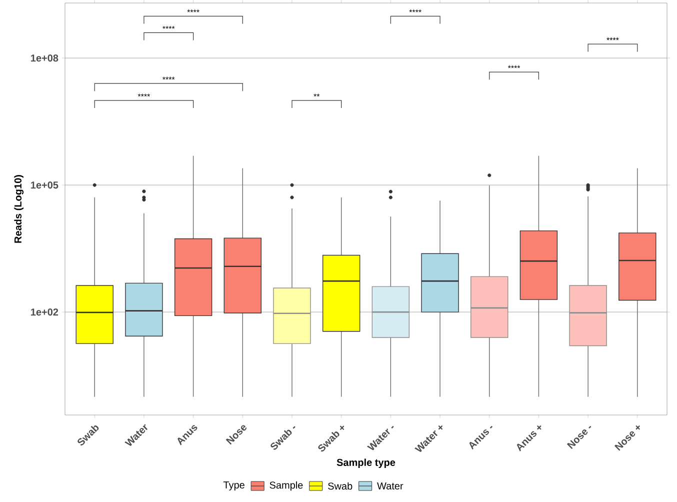 The image size is (677, 502). I want to click on legend-label: Sample, so click(286, 486).